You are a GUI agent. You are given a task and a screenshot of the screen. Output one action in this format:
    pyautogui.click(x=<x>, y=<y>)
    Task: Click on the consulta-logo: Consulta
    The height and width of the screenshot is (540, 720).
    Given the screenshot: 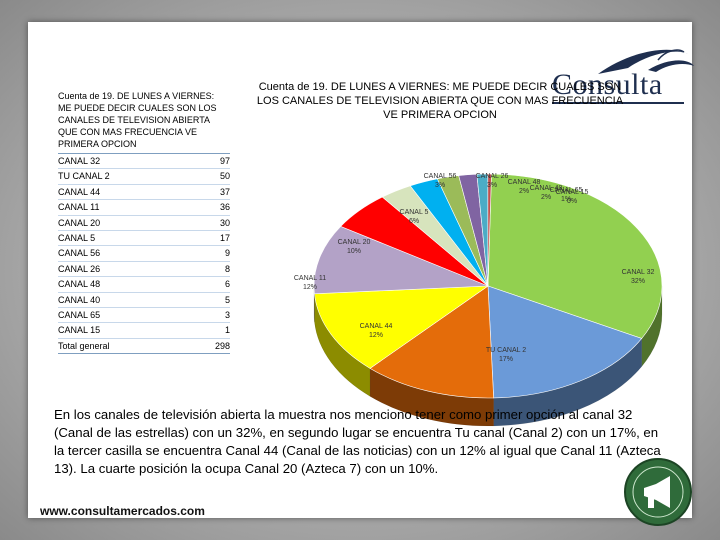 What is the action you would take?
    pyautogui.click(x=618, y=72)
    